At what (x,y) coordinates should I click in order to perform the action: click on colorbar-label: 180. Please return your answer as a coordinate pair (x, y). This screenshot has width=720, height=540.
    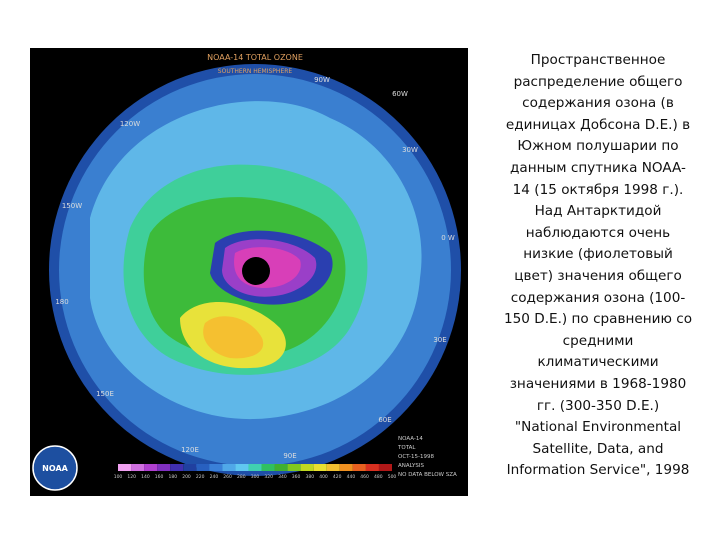
    Looking at the image, I should click on (173, 477).